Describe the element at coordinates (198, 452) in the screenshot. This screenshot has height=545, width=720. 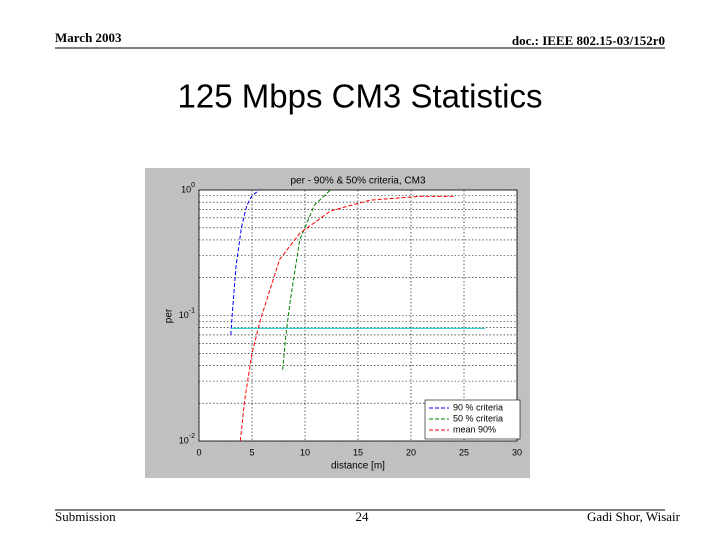
I see `x-tick-label: 0` at that location.